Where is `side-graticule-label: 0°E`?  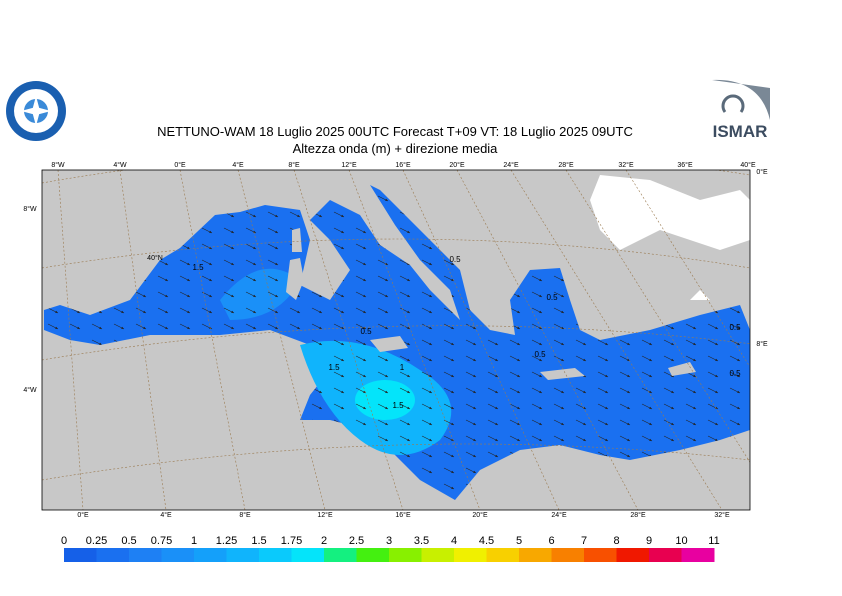 side-graticule-label: 0°E is located at coordinates (762, 172).